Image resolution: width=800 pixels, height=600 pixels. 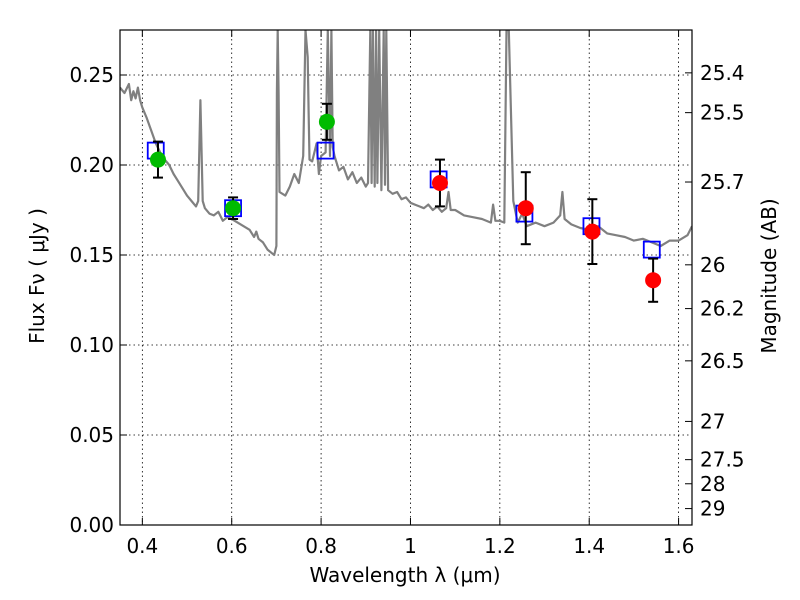 What do you see at coordinates (712, 265) in the screenshot?
I see `mag-tick-label: 26` at bounding box center [712, 265].